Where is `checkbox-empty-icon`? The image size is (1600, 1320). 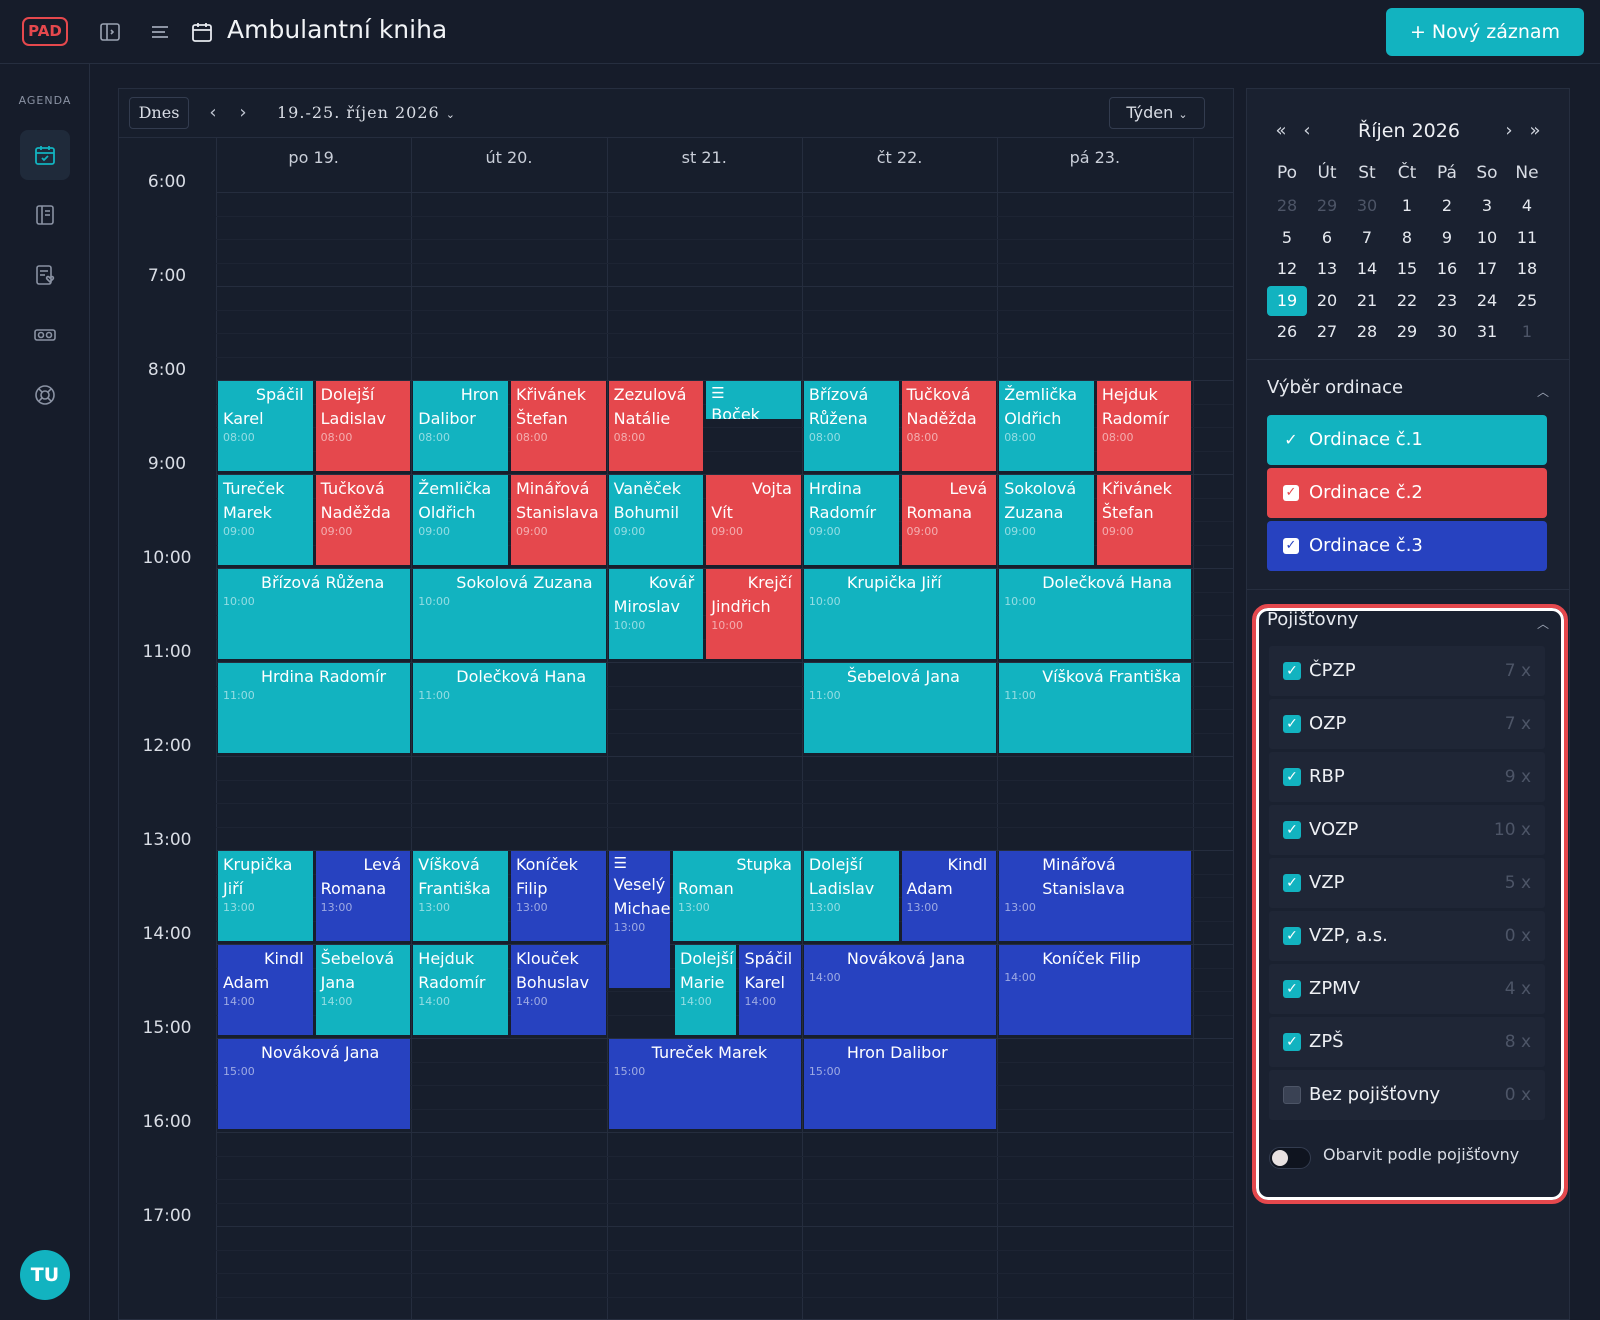 checkbox-empty-icon is located at coordinates (1292, 1095).